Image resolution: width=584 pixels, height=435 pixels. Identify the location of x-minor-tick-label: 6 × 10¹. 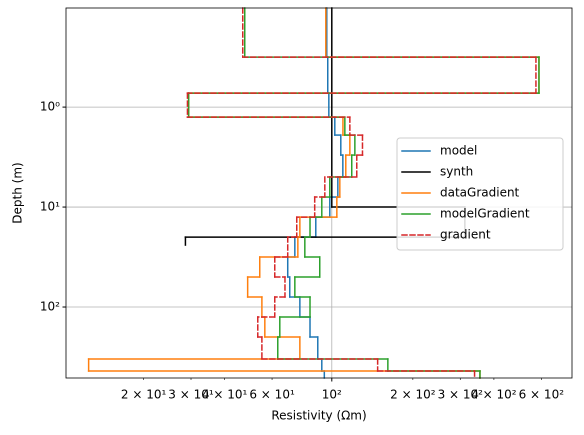
(272, 395).